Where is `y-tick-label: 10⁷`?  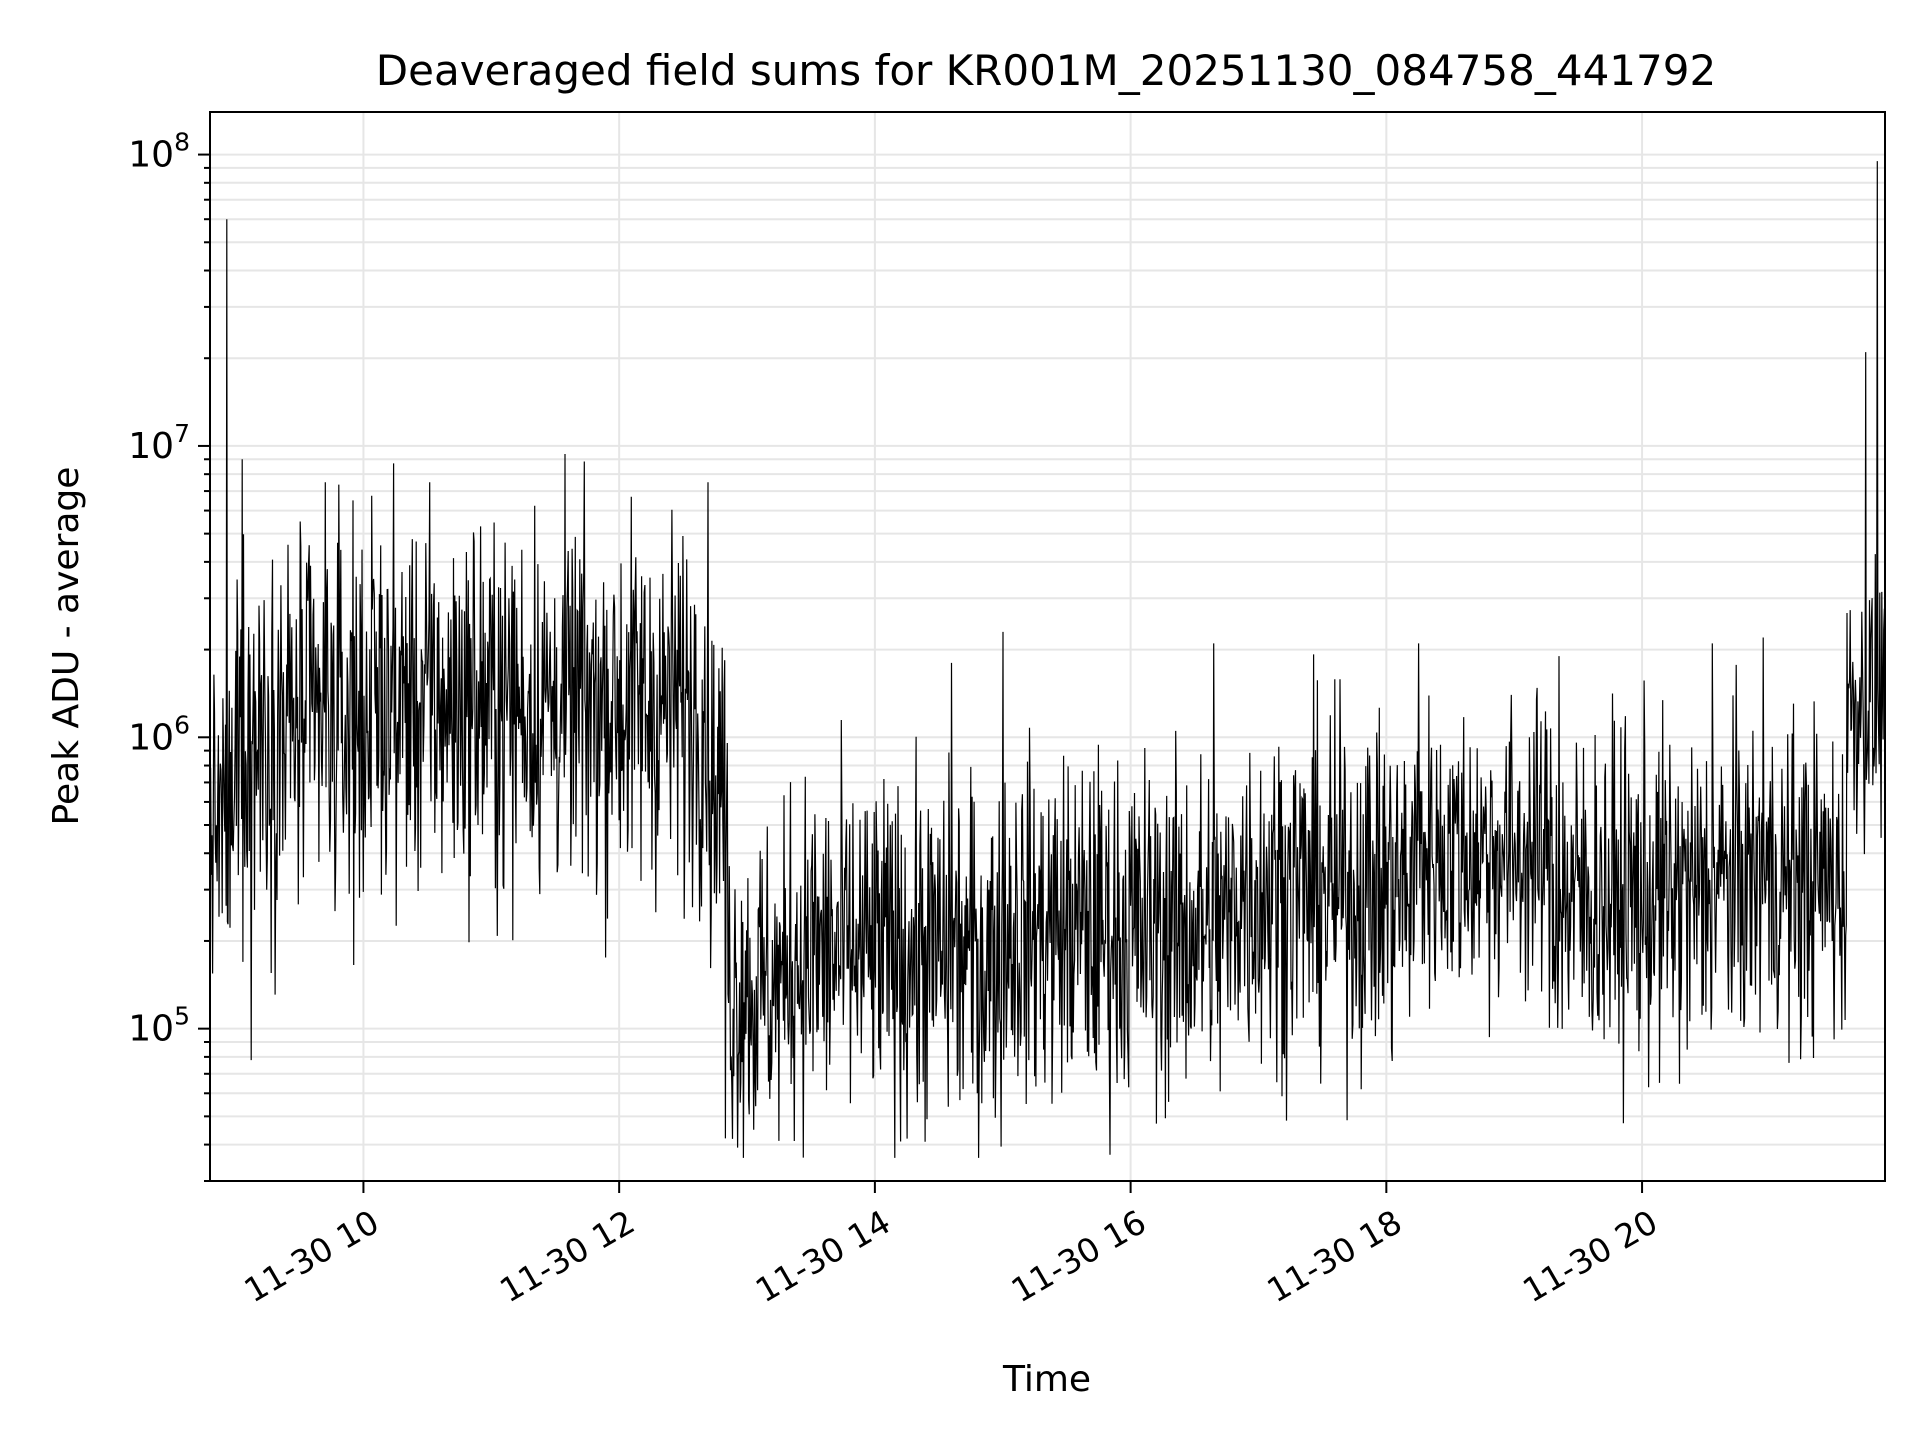
y-tick-label: 10⁷ is located at coordinates (159, 443).